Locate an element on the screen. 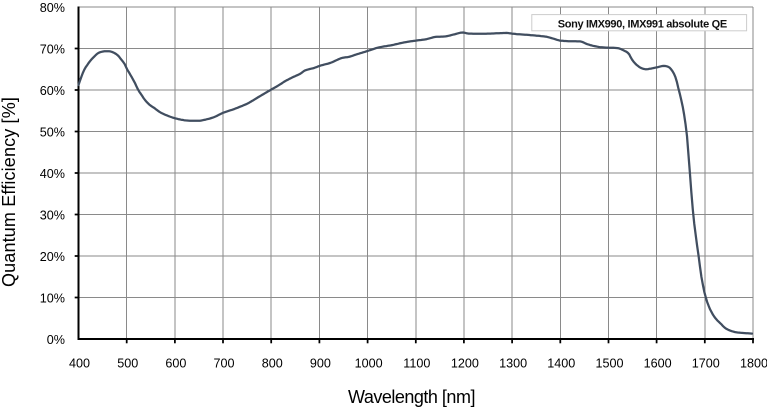 The height and width of the screenshot is (409, 767). svg-text: 40% is located at coordinates (52, 174).